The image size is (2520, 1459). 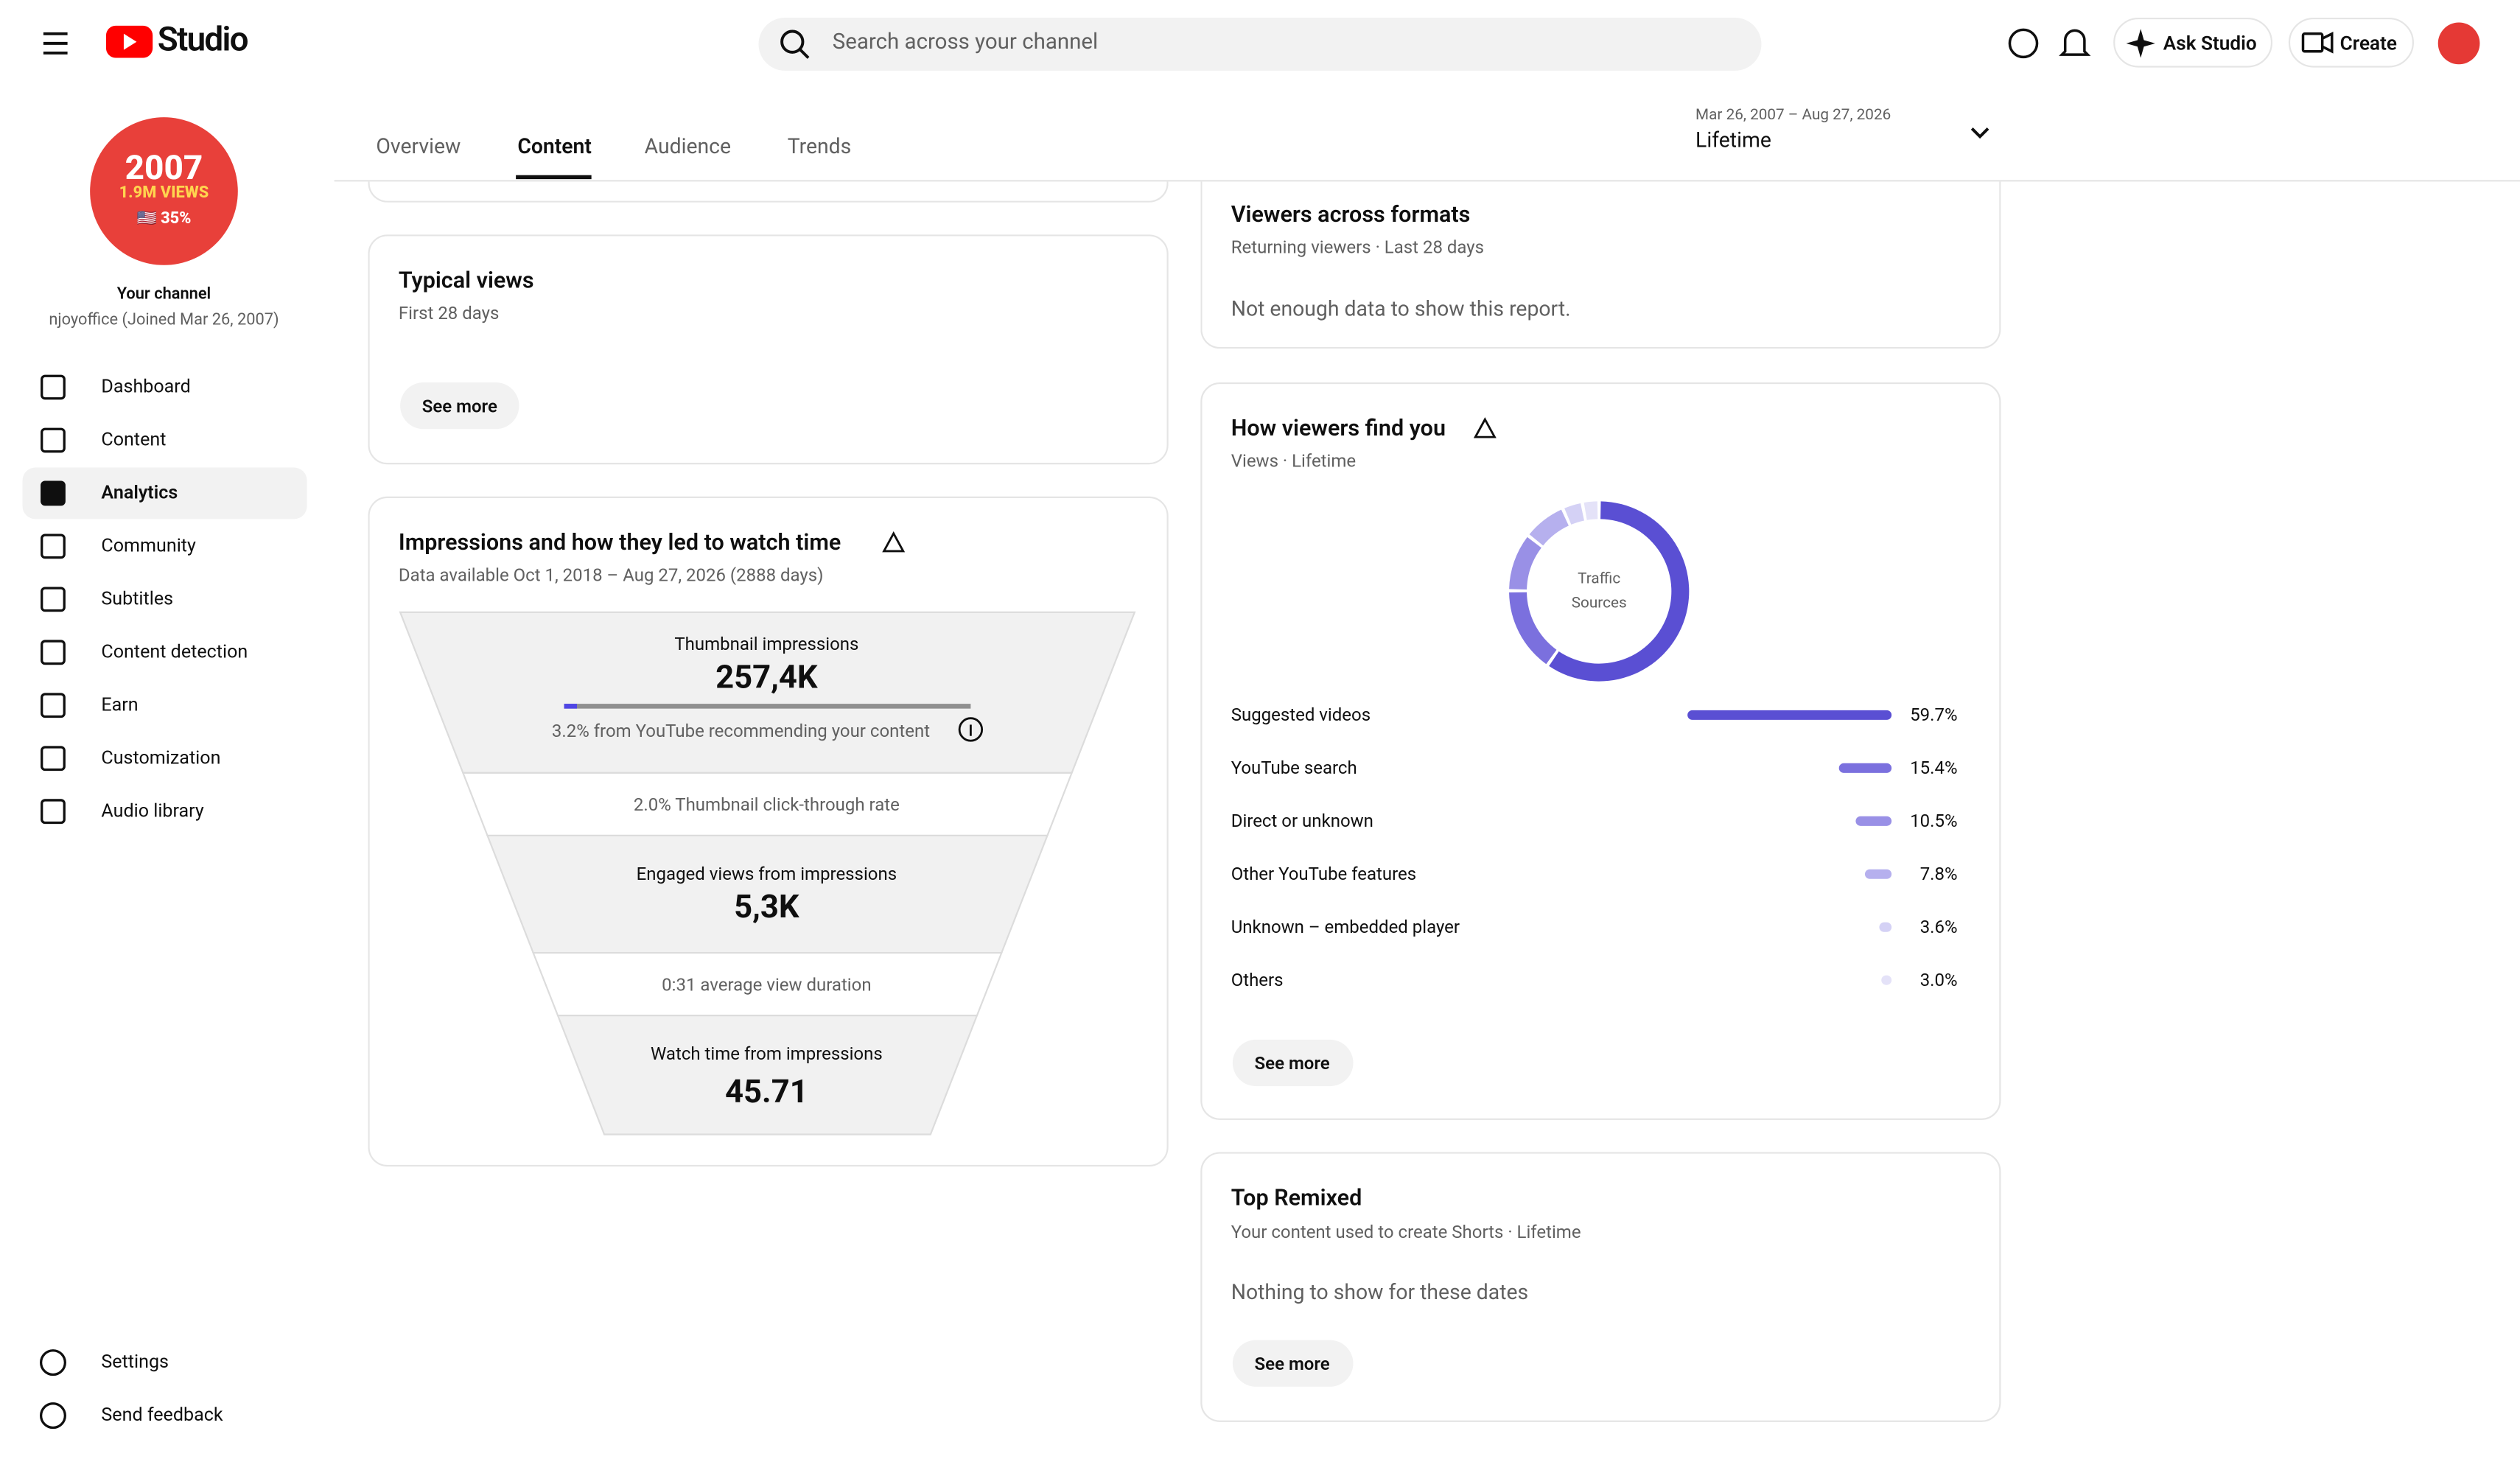 I want to click on source-value: 7.8%, so click(x=1939, y=874).